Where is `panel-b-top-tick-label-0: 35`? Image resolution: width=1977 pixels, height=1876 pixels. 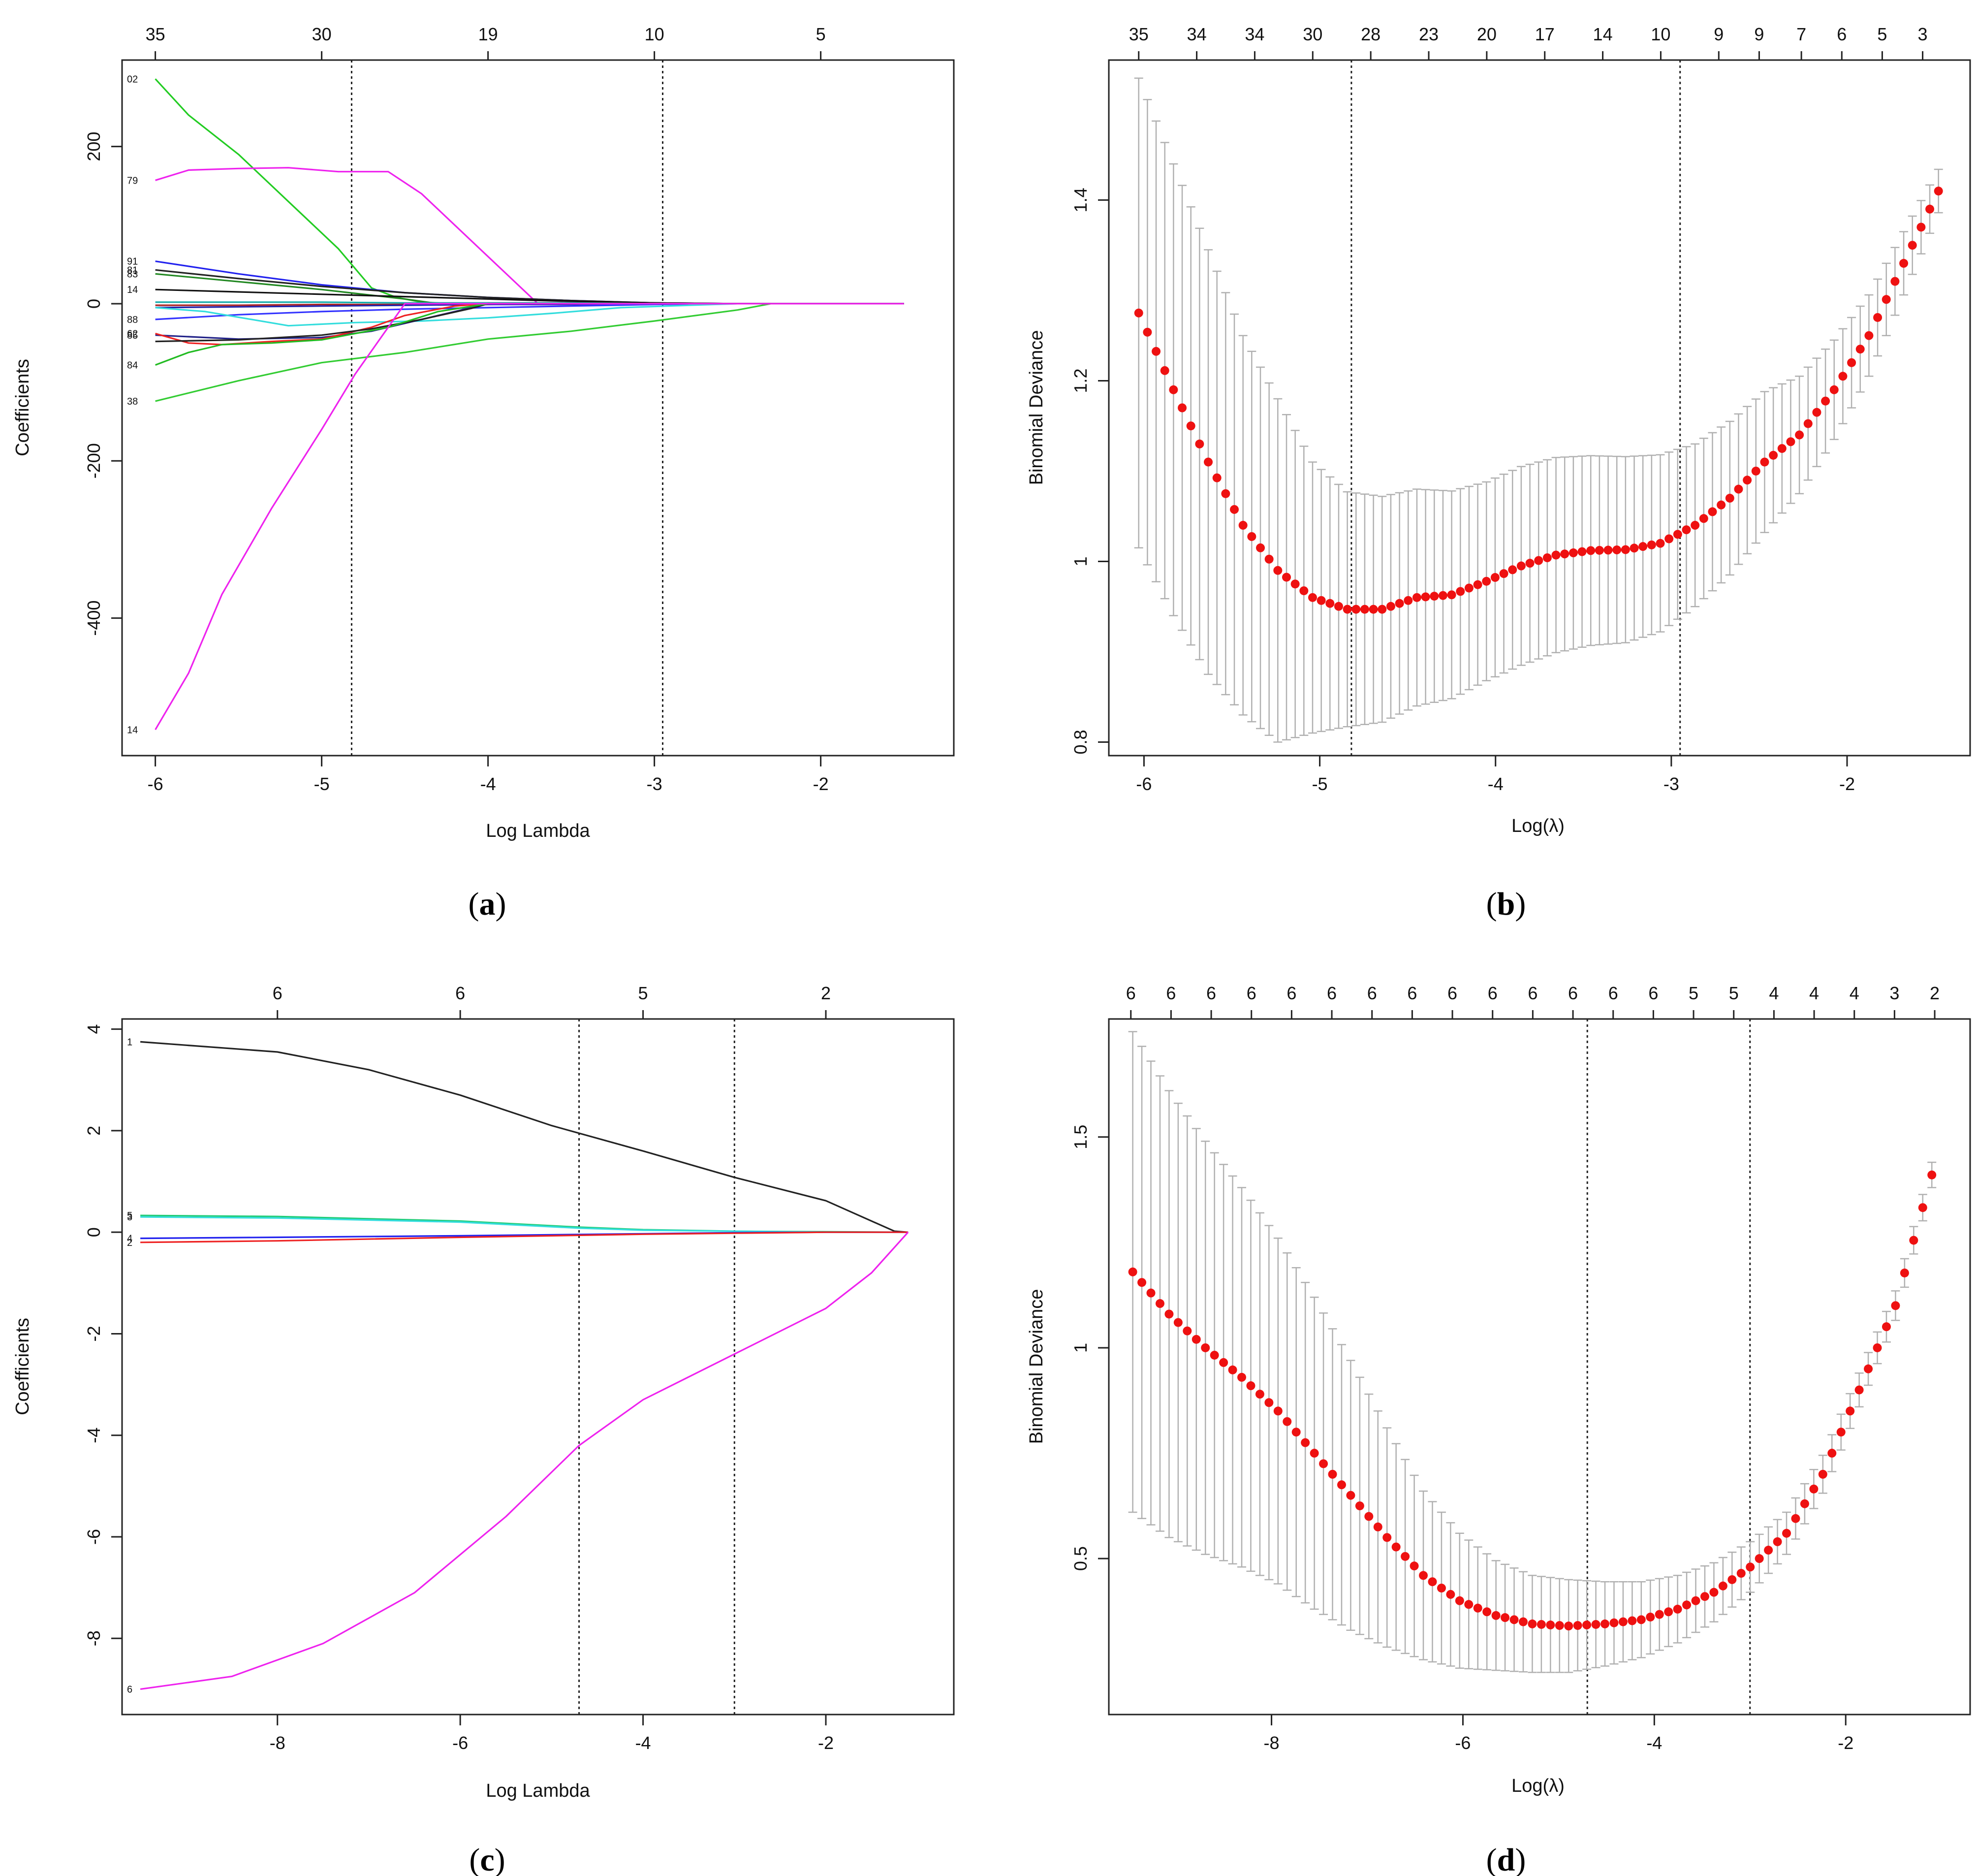 panel-b-top-tick-label-0: 35 is located at coordinates (1139, 34).